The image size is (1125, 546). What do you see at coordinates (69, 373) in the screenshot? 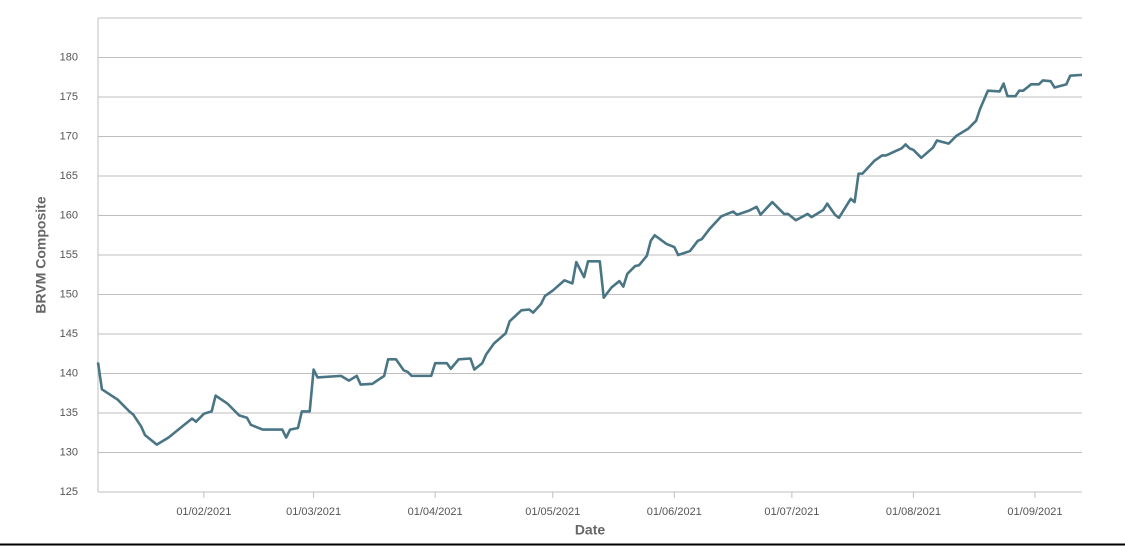
I see `y-tick-label: 140` at bounding box center [69, 373].